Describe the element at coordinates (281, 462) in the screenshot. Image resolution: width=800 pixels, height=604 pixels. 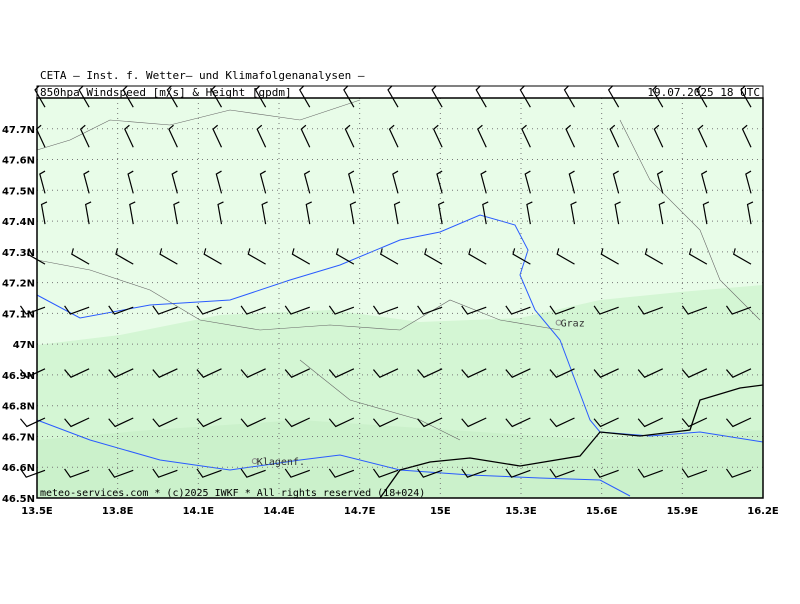
I see `city-label: Klagenf.` at that location.